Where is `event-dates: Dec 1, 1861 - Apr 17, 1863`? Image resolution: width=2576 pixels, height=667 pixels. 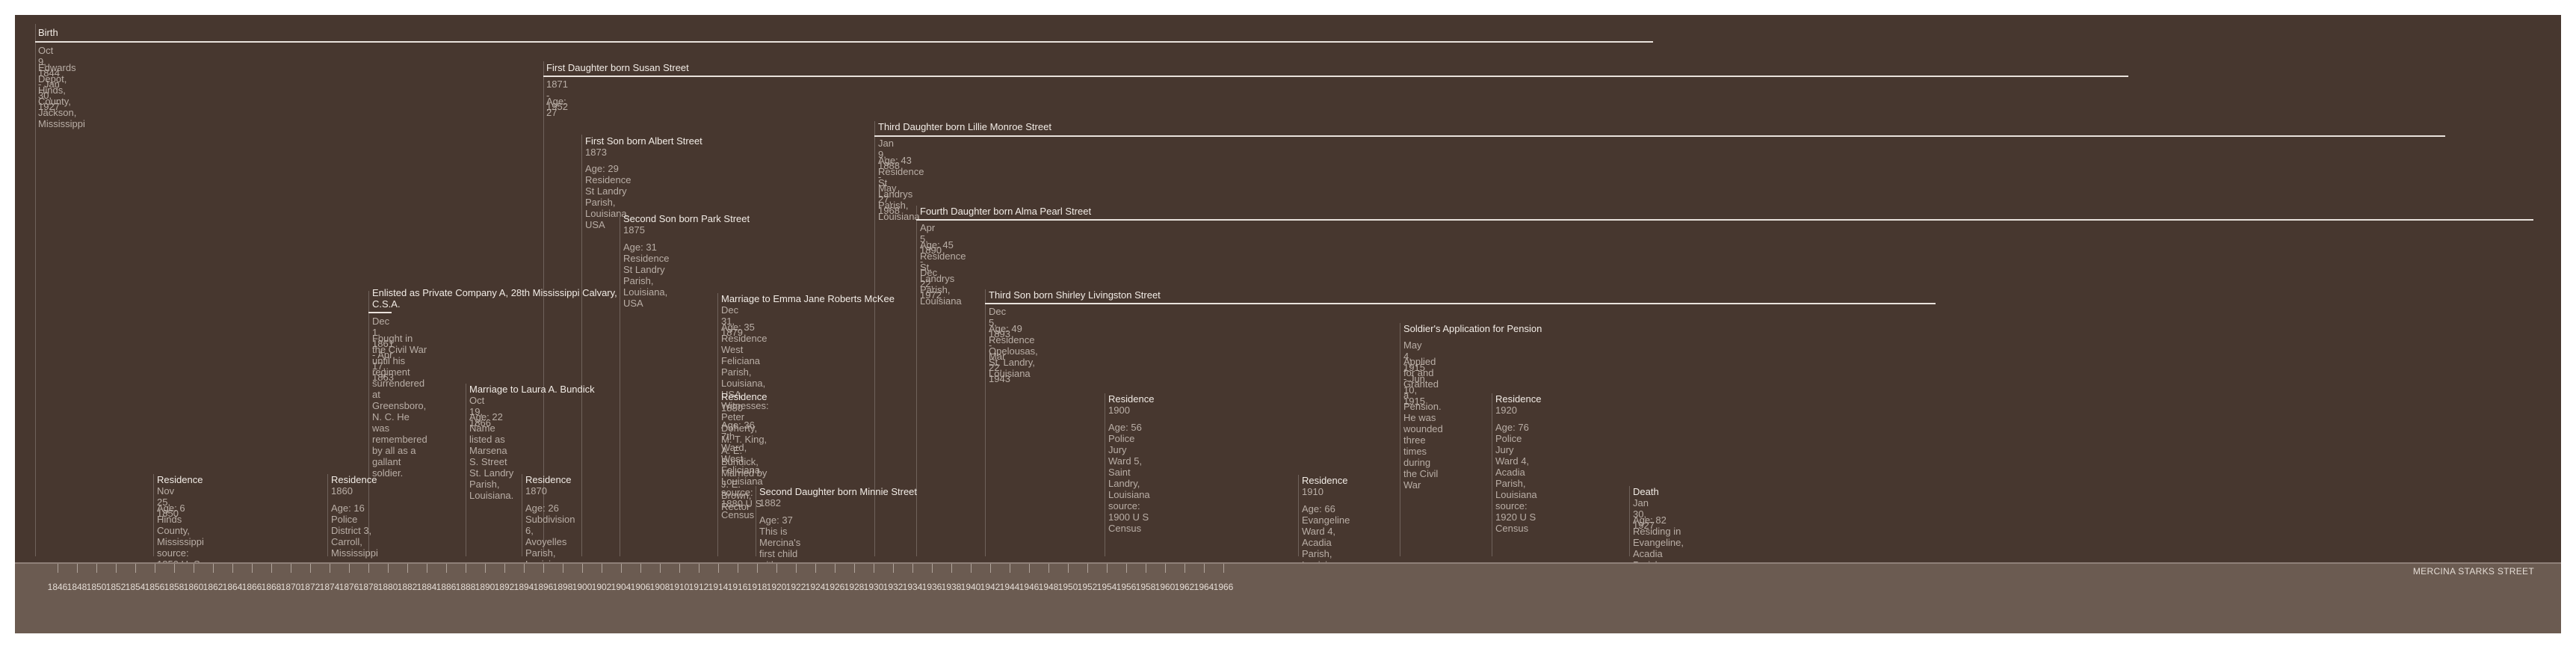
event-dates: Dec 1, 1861 - Apr 17, 1863 is located at coordinates (383, 349).